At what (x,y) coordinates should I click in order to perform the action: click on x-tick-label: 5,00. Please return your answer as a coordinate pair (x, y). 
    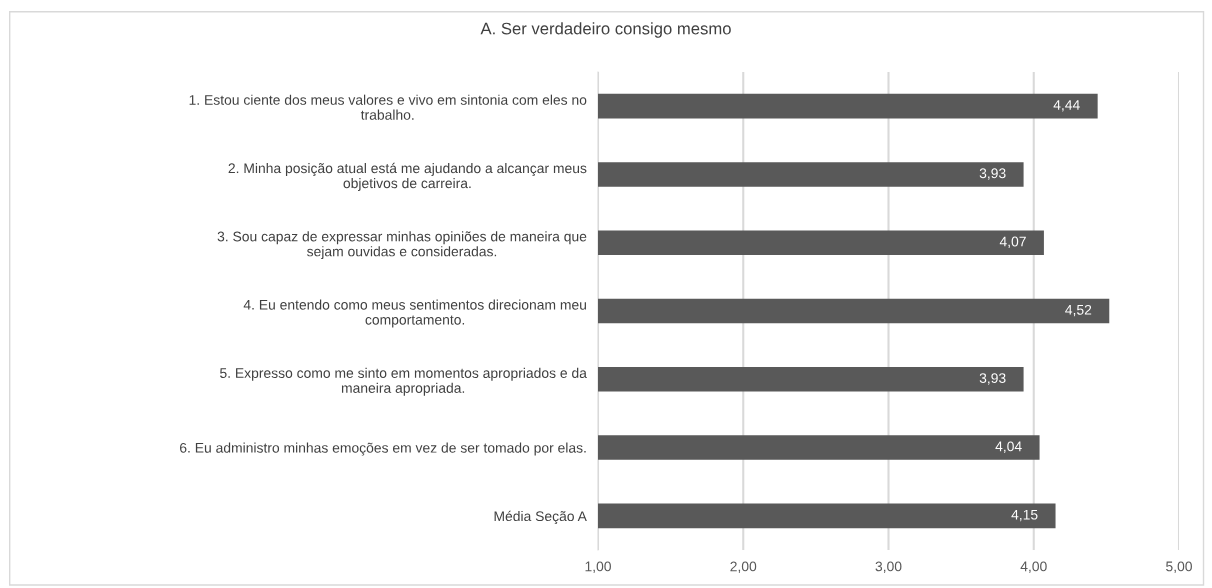
    Looking at the image, I should click on (1179, 567).